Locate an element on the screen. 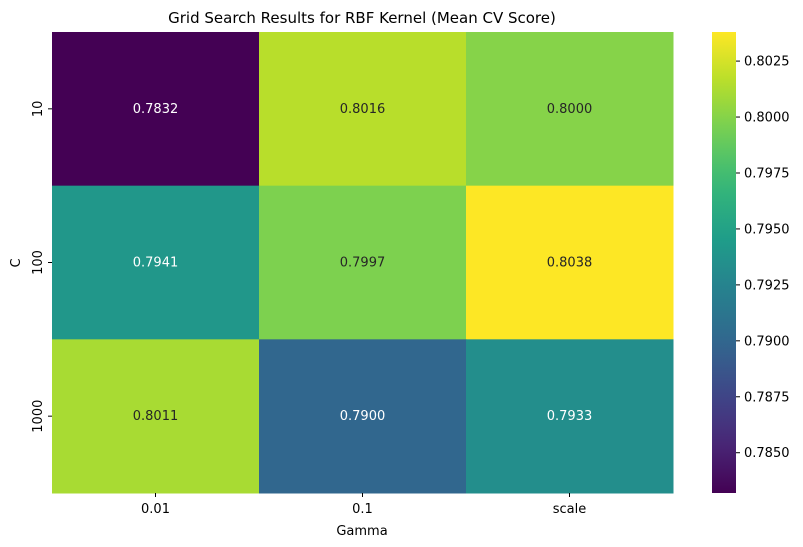  colorbar-tick-label: 0.8025 is located at coordinates (767, 62).